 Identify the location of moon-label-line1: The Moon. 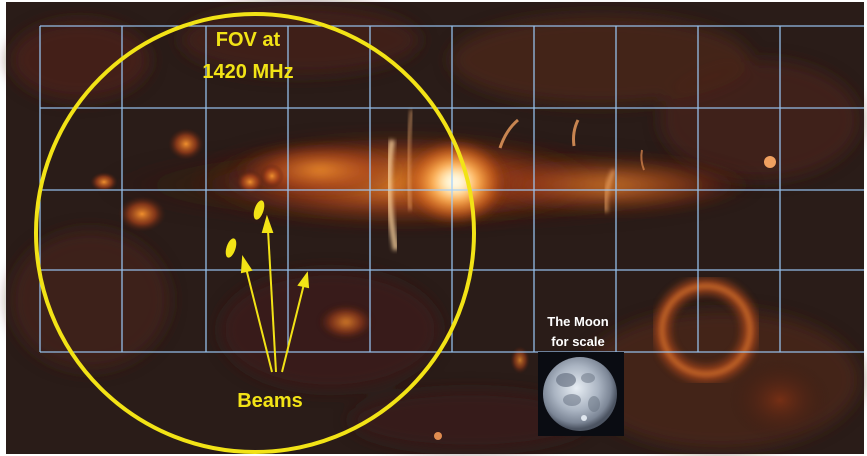
(577, 321).